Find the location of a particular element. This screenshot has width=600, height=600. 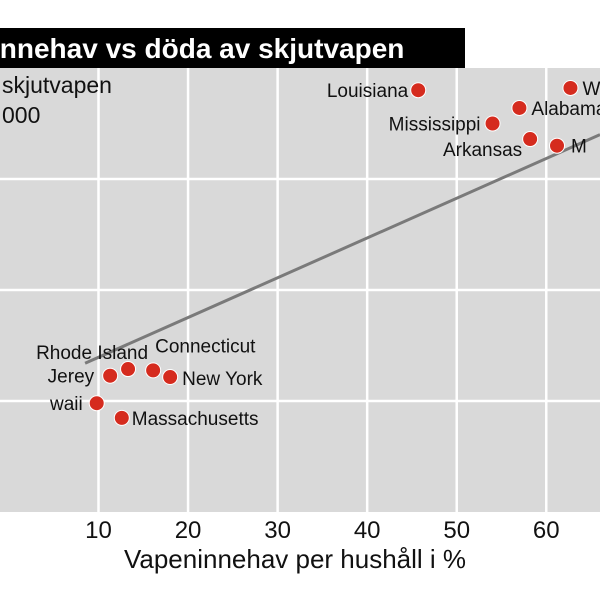

point-label: Jerey is located at coordinates (71, 377).